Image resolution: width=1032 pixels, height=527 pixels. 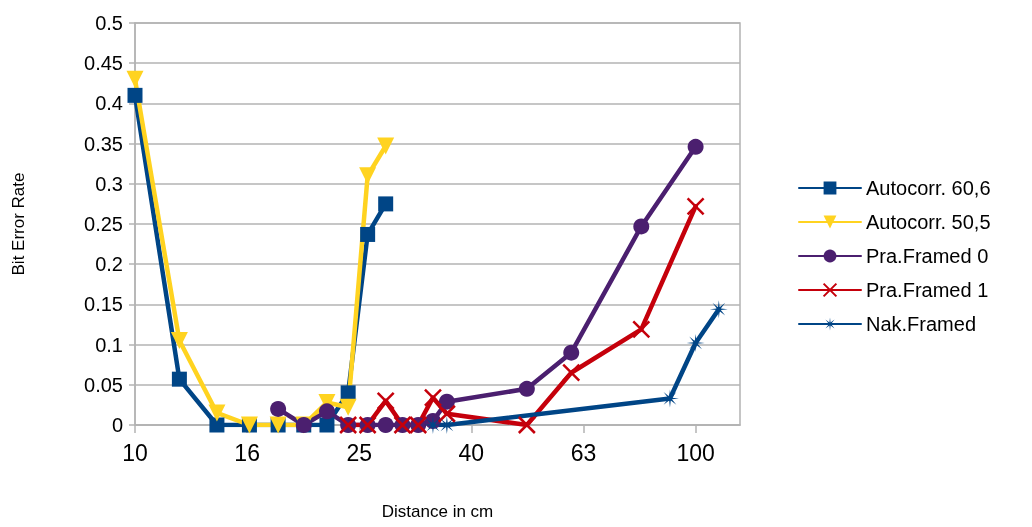 What do you see at coordinates (109, 344) in the screenshot?
I see `y-tick-label: 0.1` at bounding box center [109, 344].